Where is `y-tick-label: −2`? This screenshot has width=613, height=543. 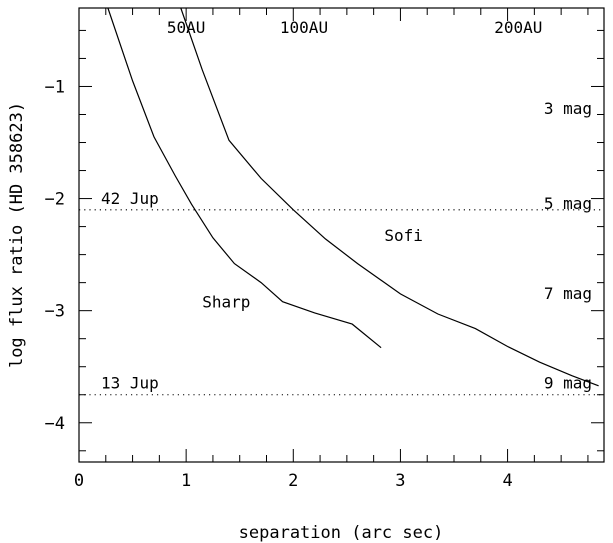
y-tick-label: −2 is located at coordinates (55, 200).